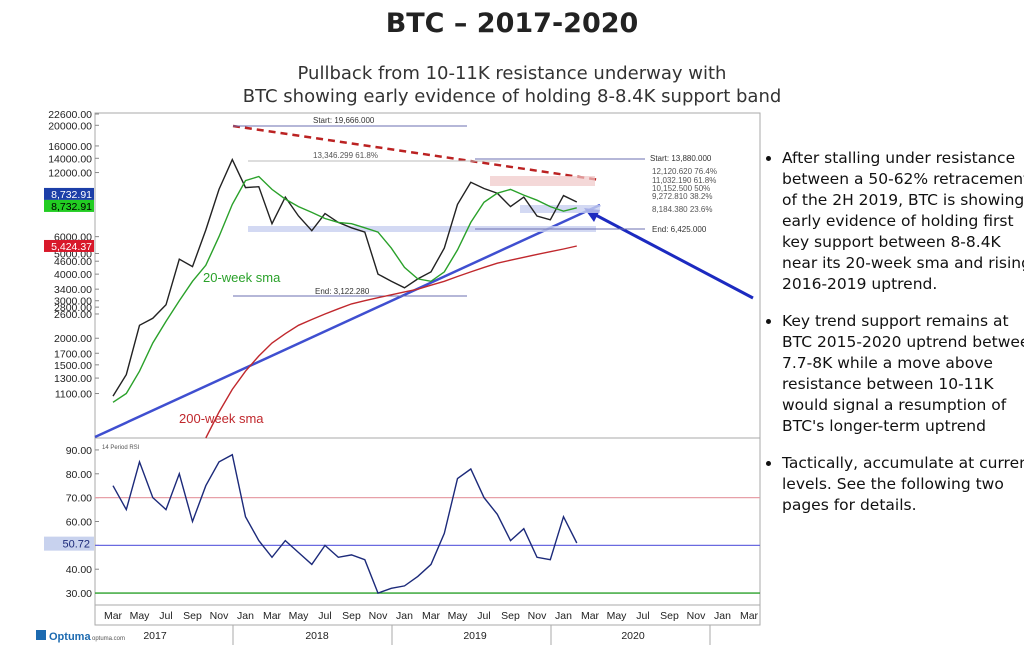 The image size is (1024, 650). I want to click on annotation: 8,184.380 23.6%, so click(682, 209).